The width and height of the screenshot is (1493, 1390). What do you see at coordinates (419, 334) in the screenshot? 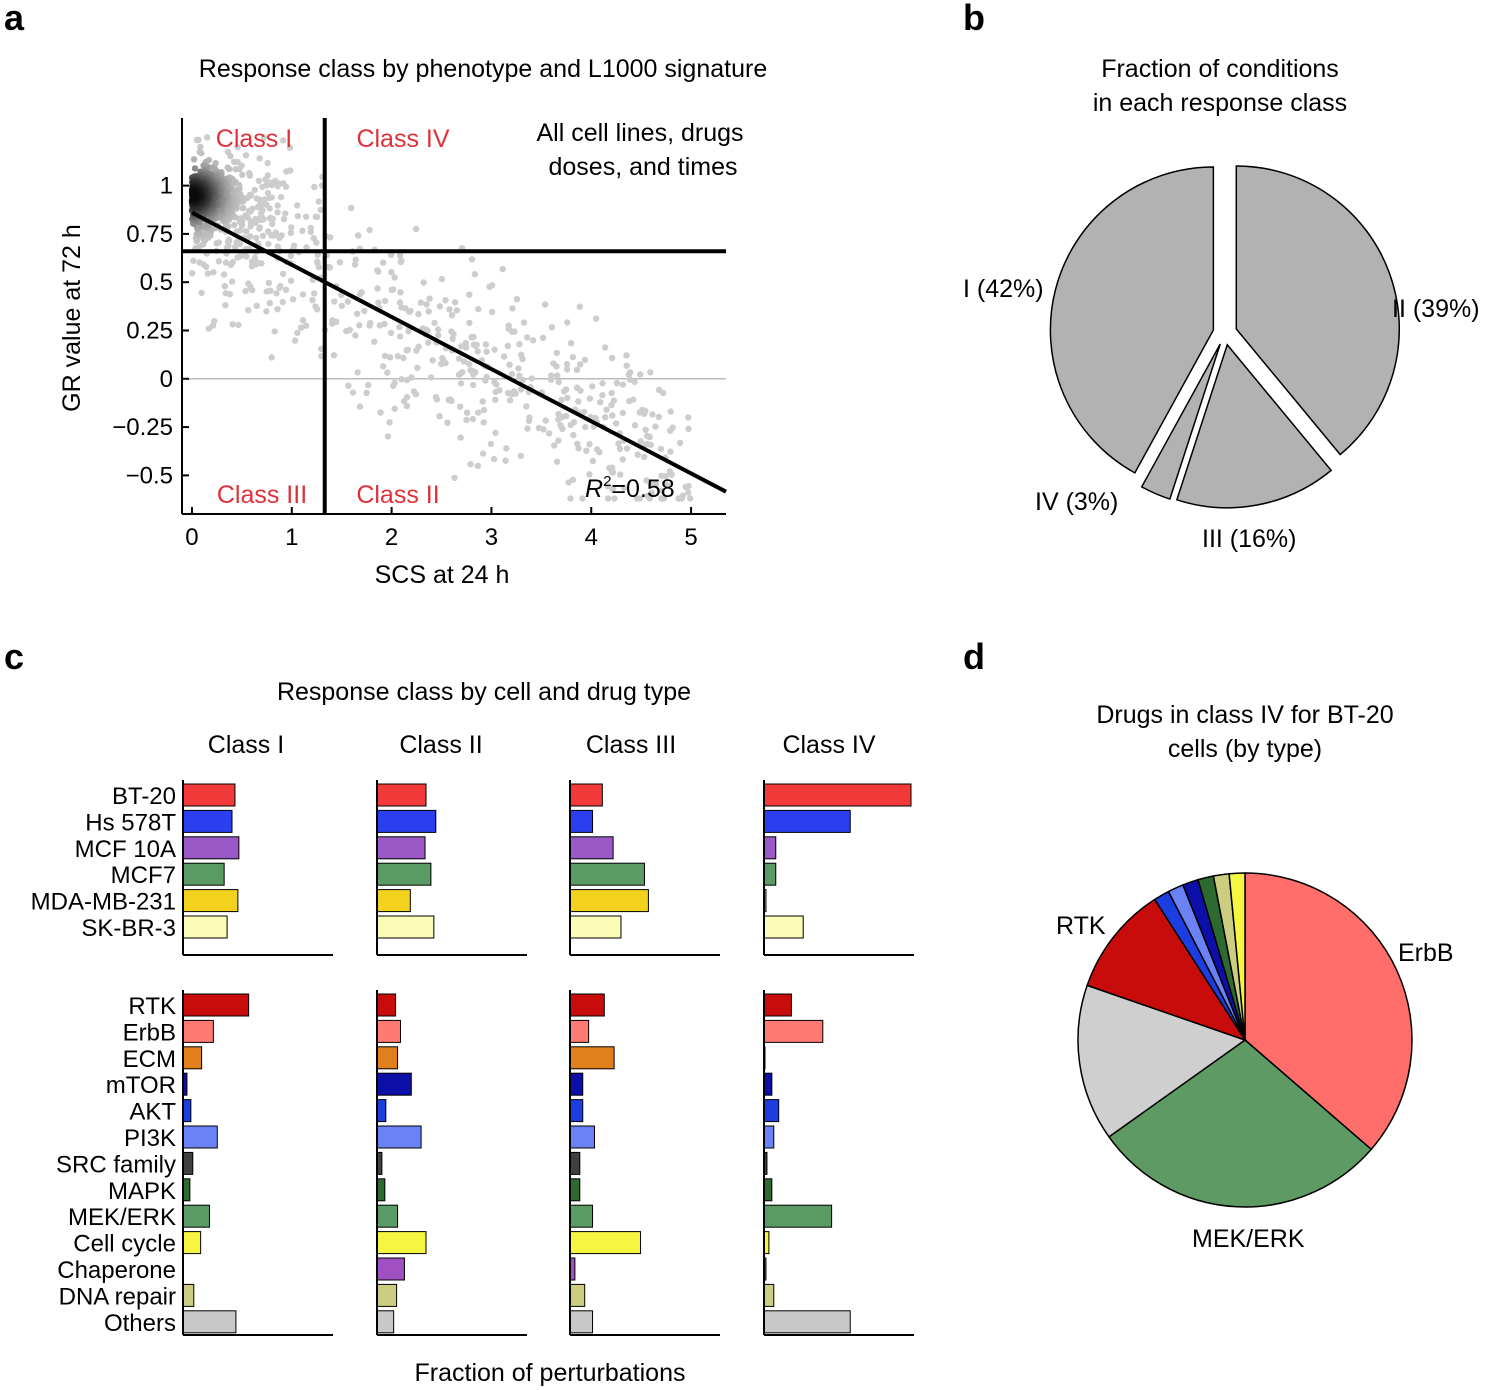
I see `scatter-axes: 0 1 2 3 4 5 1 0.75 0.5 0.25 0 −0.25 −0.5` at bounding box center [419, 334].